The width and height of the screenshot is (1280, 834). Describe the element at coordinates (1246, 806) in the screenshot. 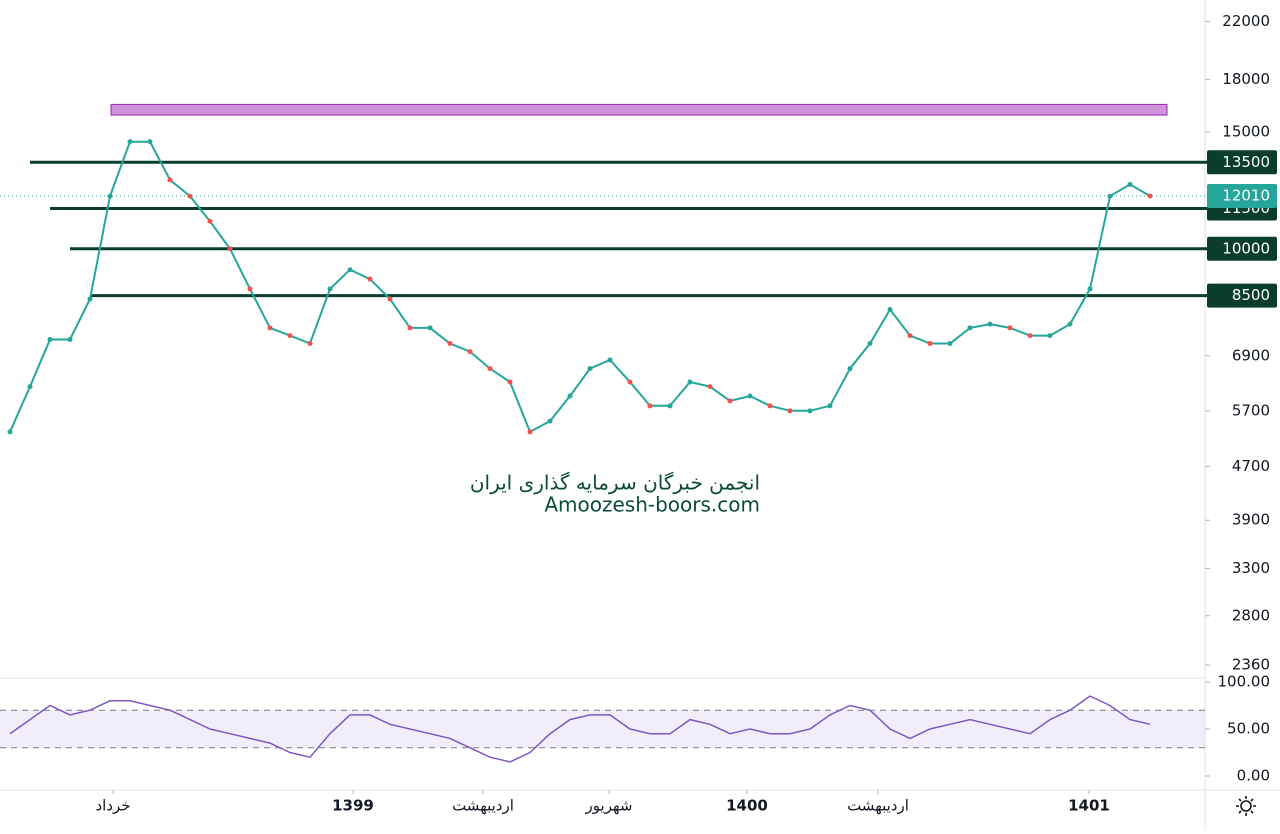

I see `settings-icon` at that location.